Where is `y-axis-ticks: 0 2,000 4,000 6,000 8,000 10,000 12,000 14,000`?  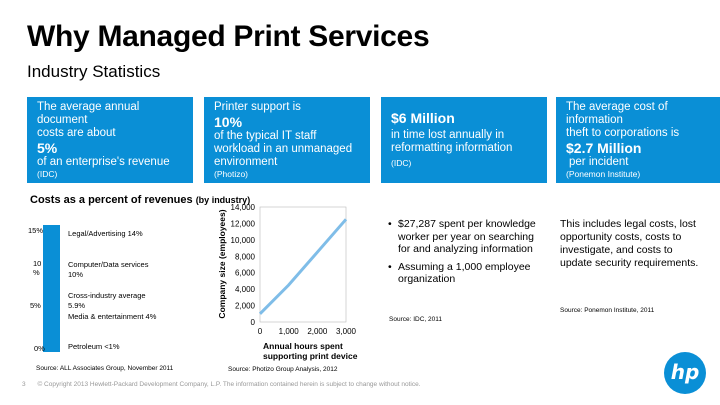 y-axis-ticks: 0 2,000 4,000 6,000 8,000 10,000 12,000 14,000 is located at coordinates (243, 265).